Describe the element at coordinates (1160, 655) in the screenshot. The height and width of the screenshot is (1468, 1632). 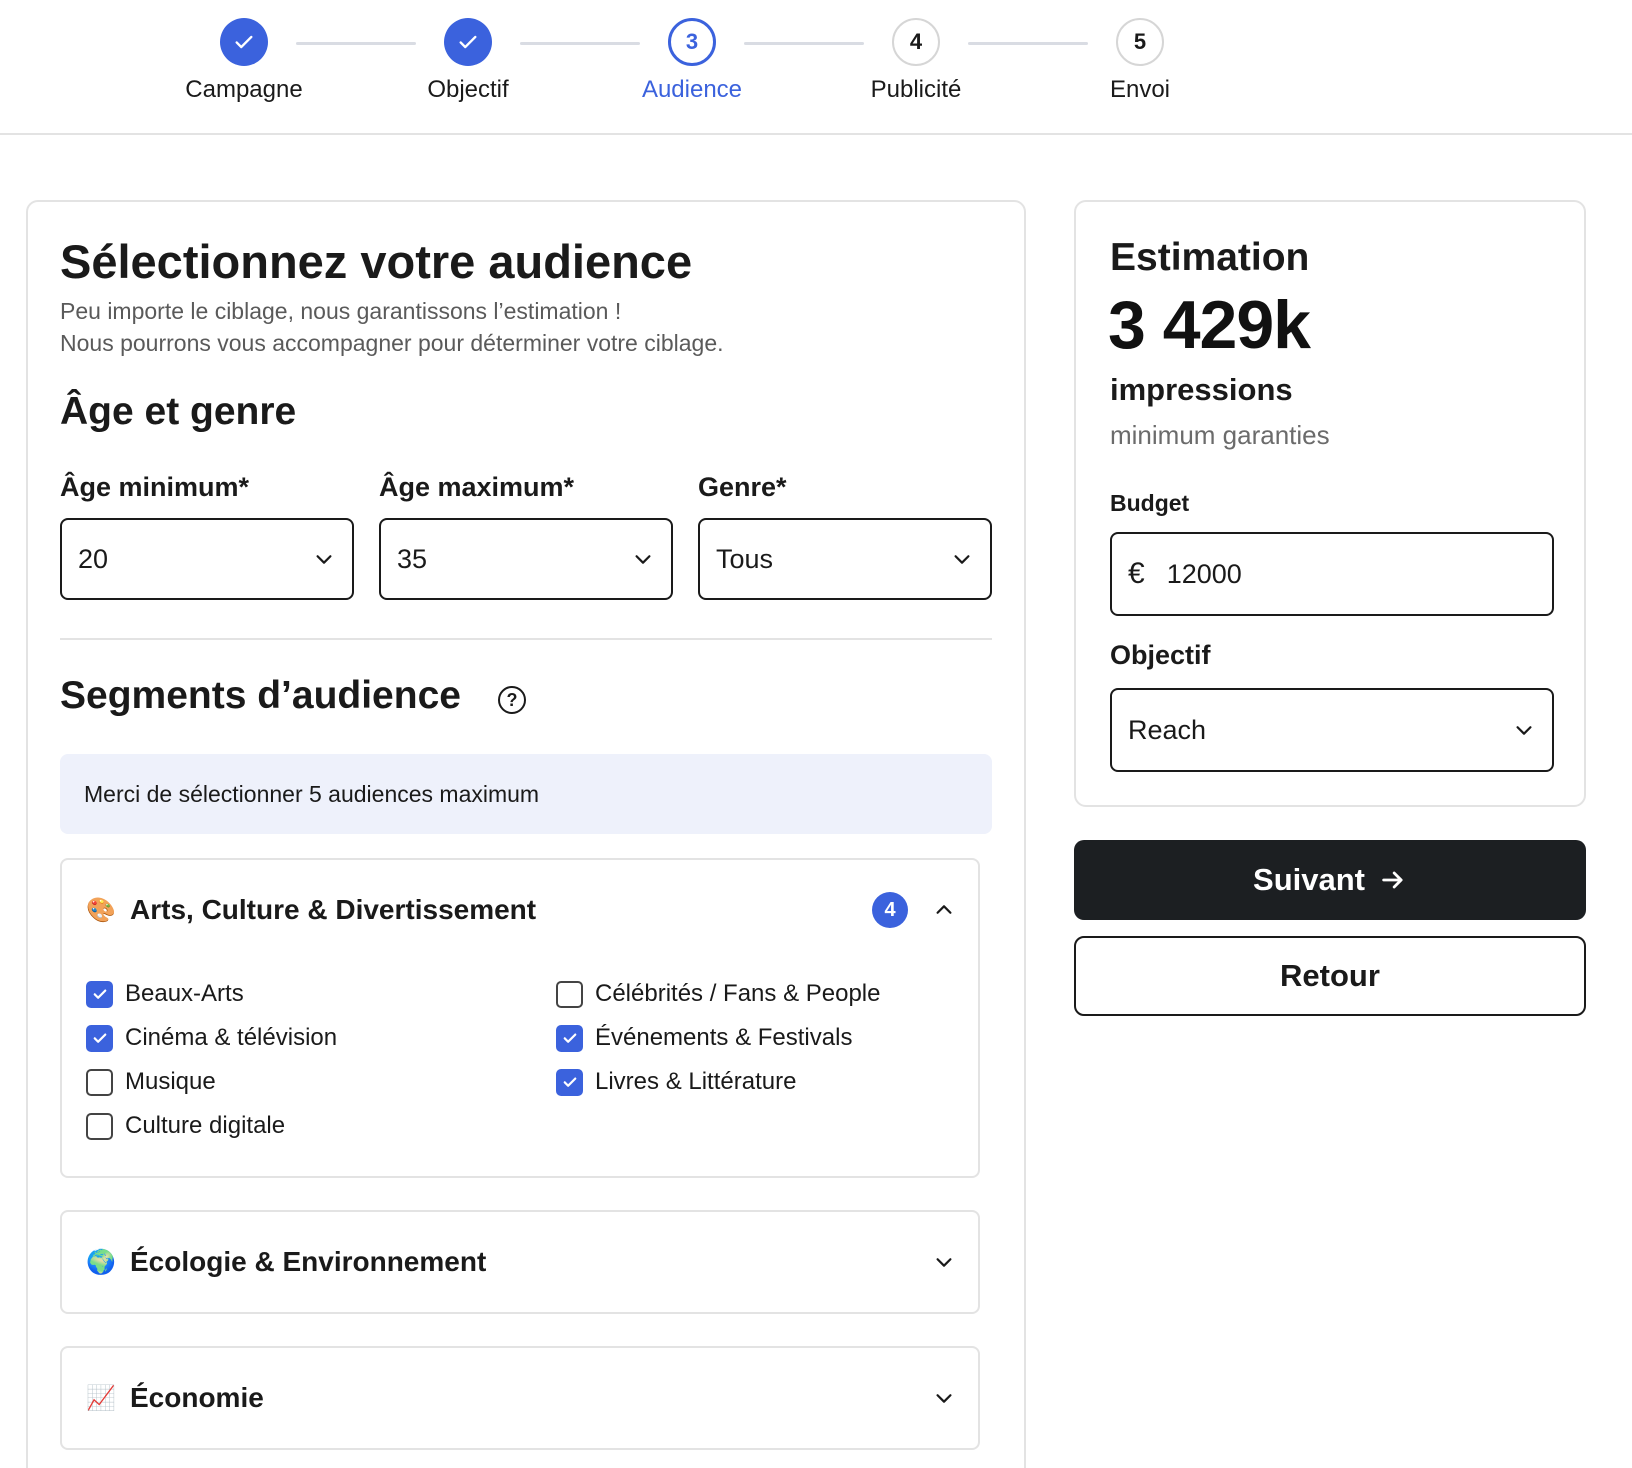
I see `objective-label: Objectif` at that location.